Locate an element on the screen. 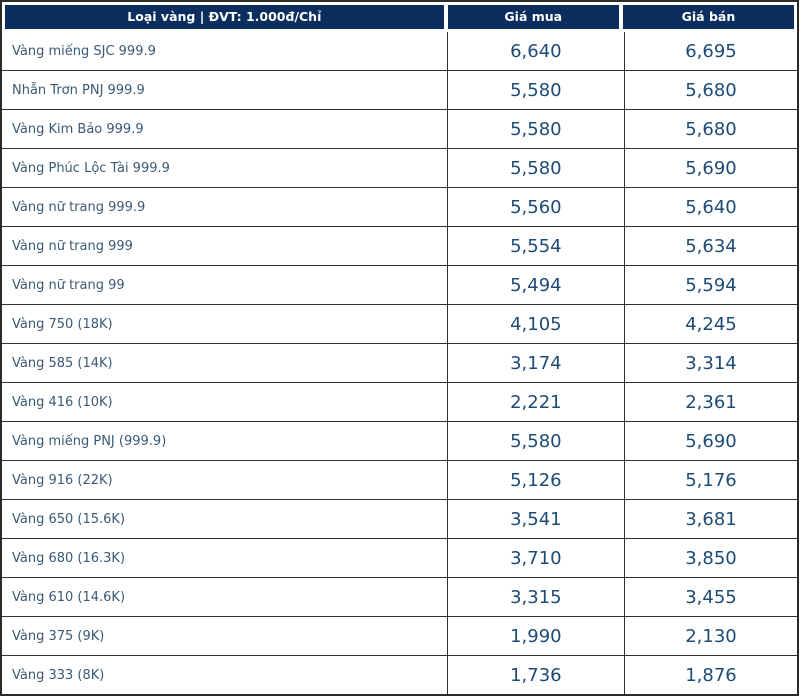 The height and width of the screenshot is (696, 805). table-row: Vàng nữ trang 999.9 5,560 5,640 is located at coordinates (399, 207).